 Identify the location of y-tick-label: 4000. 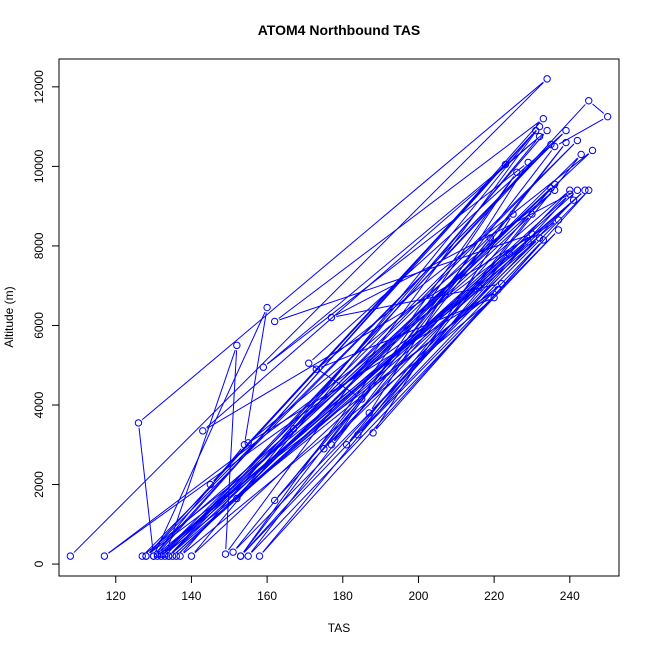
(39, 404).